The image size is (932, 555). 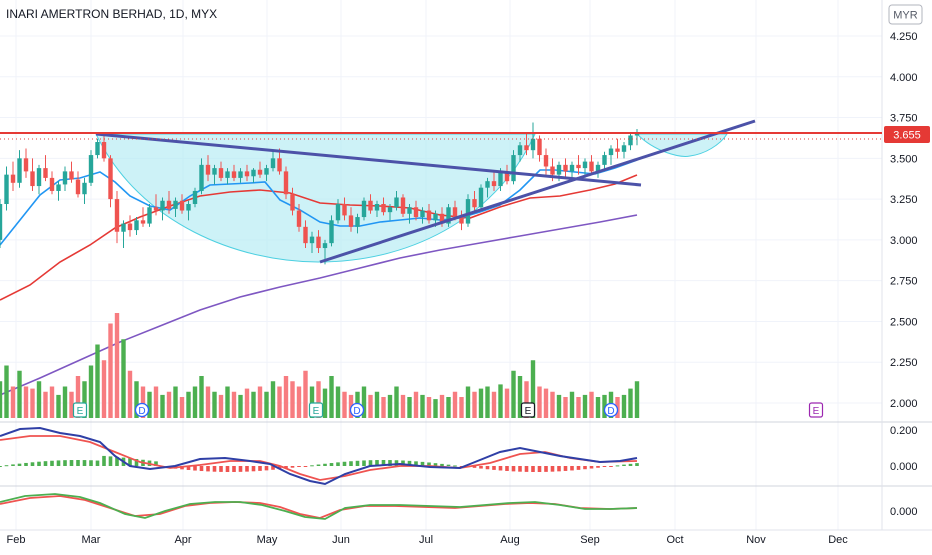 What do you see at coordinates (904, 241) in the screenshot?
I see `price-tick-label: 3.000` at bounding box center [904, 241].